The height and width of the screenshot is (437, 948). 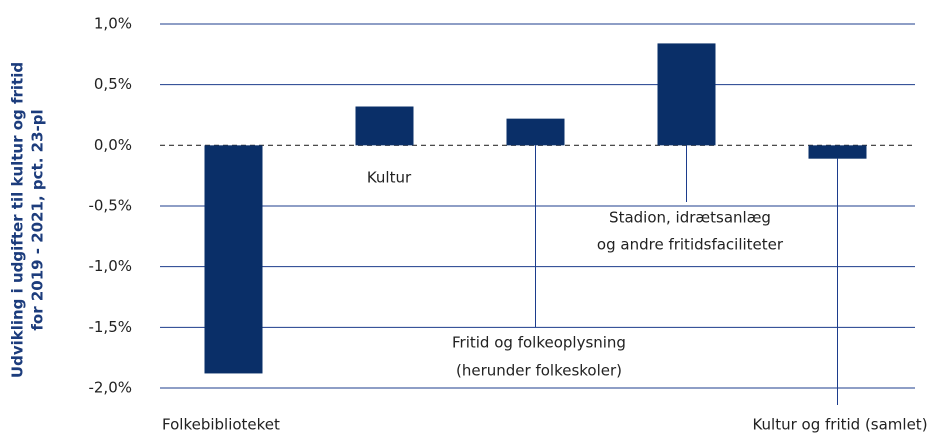 What do you see at coordinates (38, 219) in the screenshot?
I see `y-axis-label: for 2019 - 2021, pct. 23-pl` at bounding box center [38, 219].